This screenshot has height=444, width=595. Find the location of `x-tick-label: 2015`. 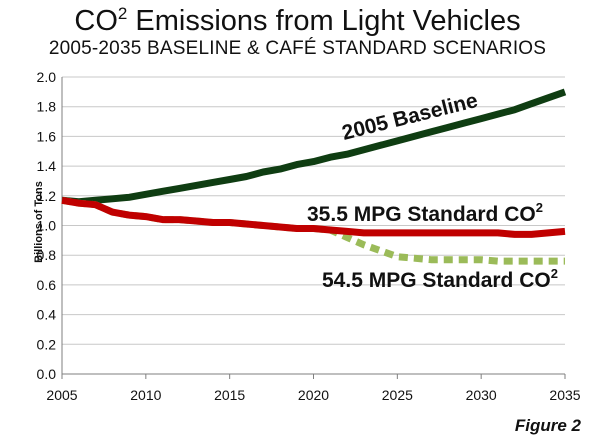

x-tick-label: 2015 is located at coordinates (229, 395).